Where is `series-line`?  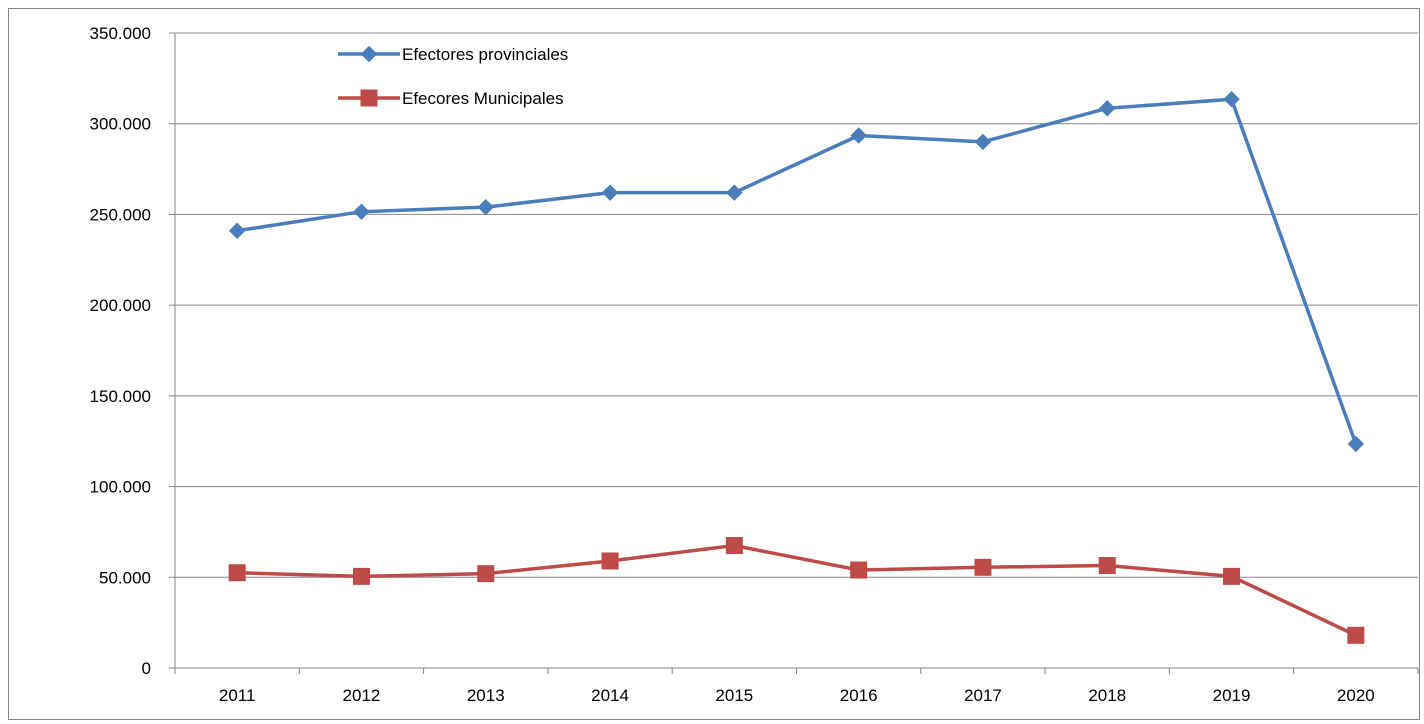 series-line is located at coordinates (797, 590).